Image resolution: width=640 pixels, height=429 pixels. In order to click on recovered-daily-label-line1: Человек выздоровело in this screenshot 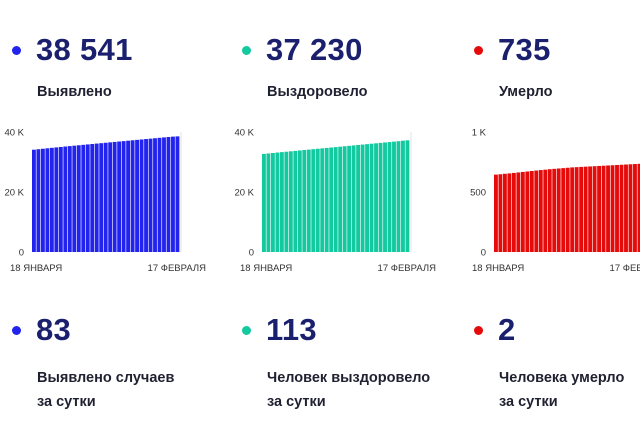, I will do `click(349, 378)`.